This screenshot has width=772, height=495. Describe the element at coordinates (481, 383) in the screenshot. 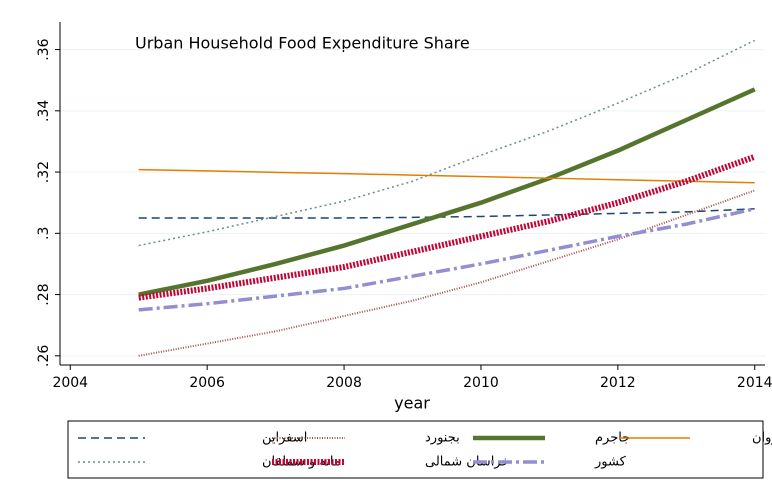

I see `x-tick-label: 2010` at that location.